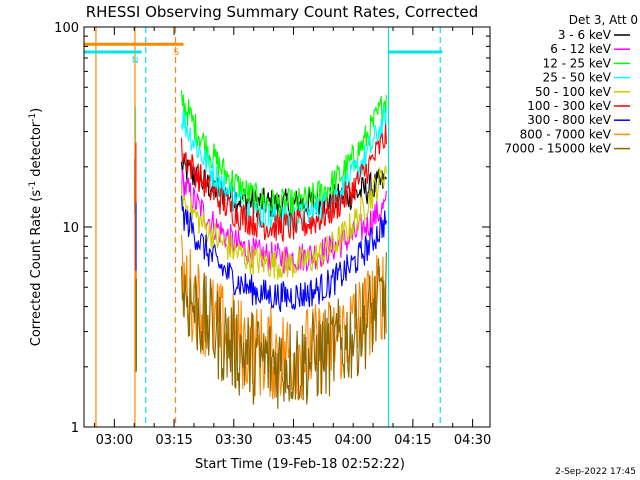 Image resolution: width=640 pixels, height=480 pixels. What do you see at coordinates (566, 134) in the screenshot?
I see `legend-entry: 800 - 7000 keV` at bounding box center [566, 134].